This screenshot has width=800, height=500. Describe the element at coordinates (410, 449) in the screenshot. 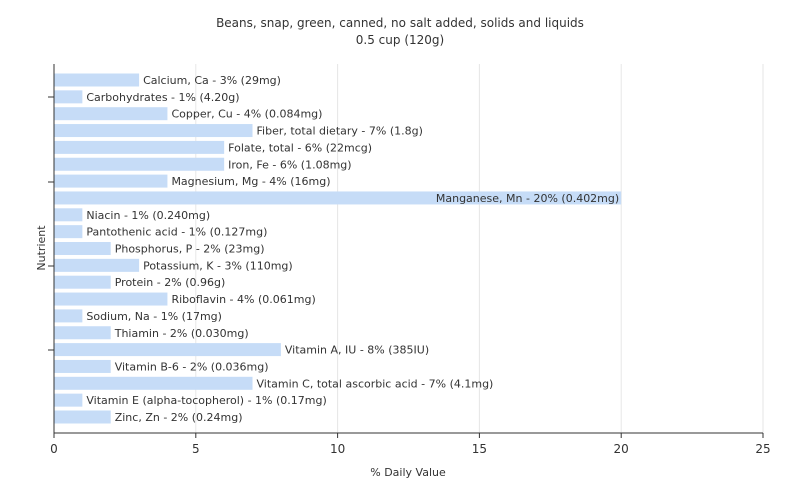

I see `x-tick-labels: 0 5 10 15 20 25` at that location.